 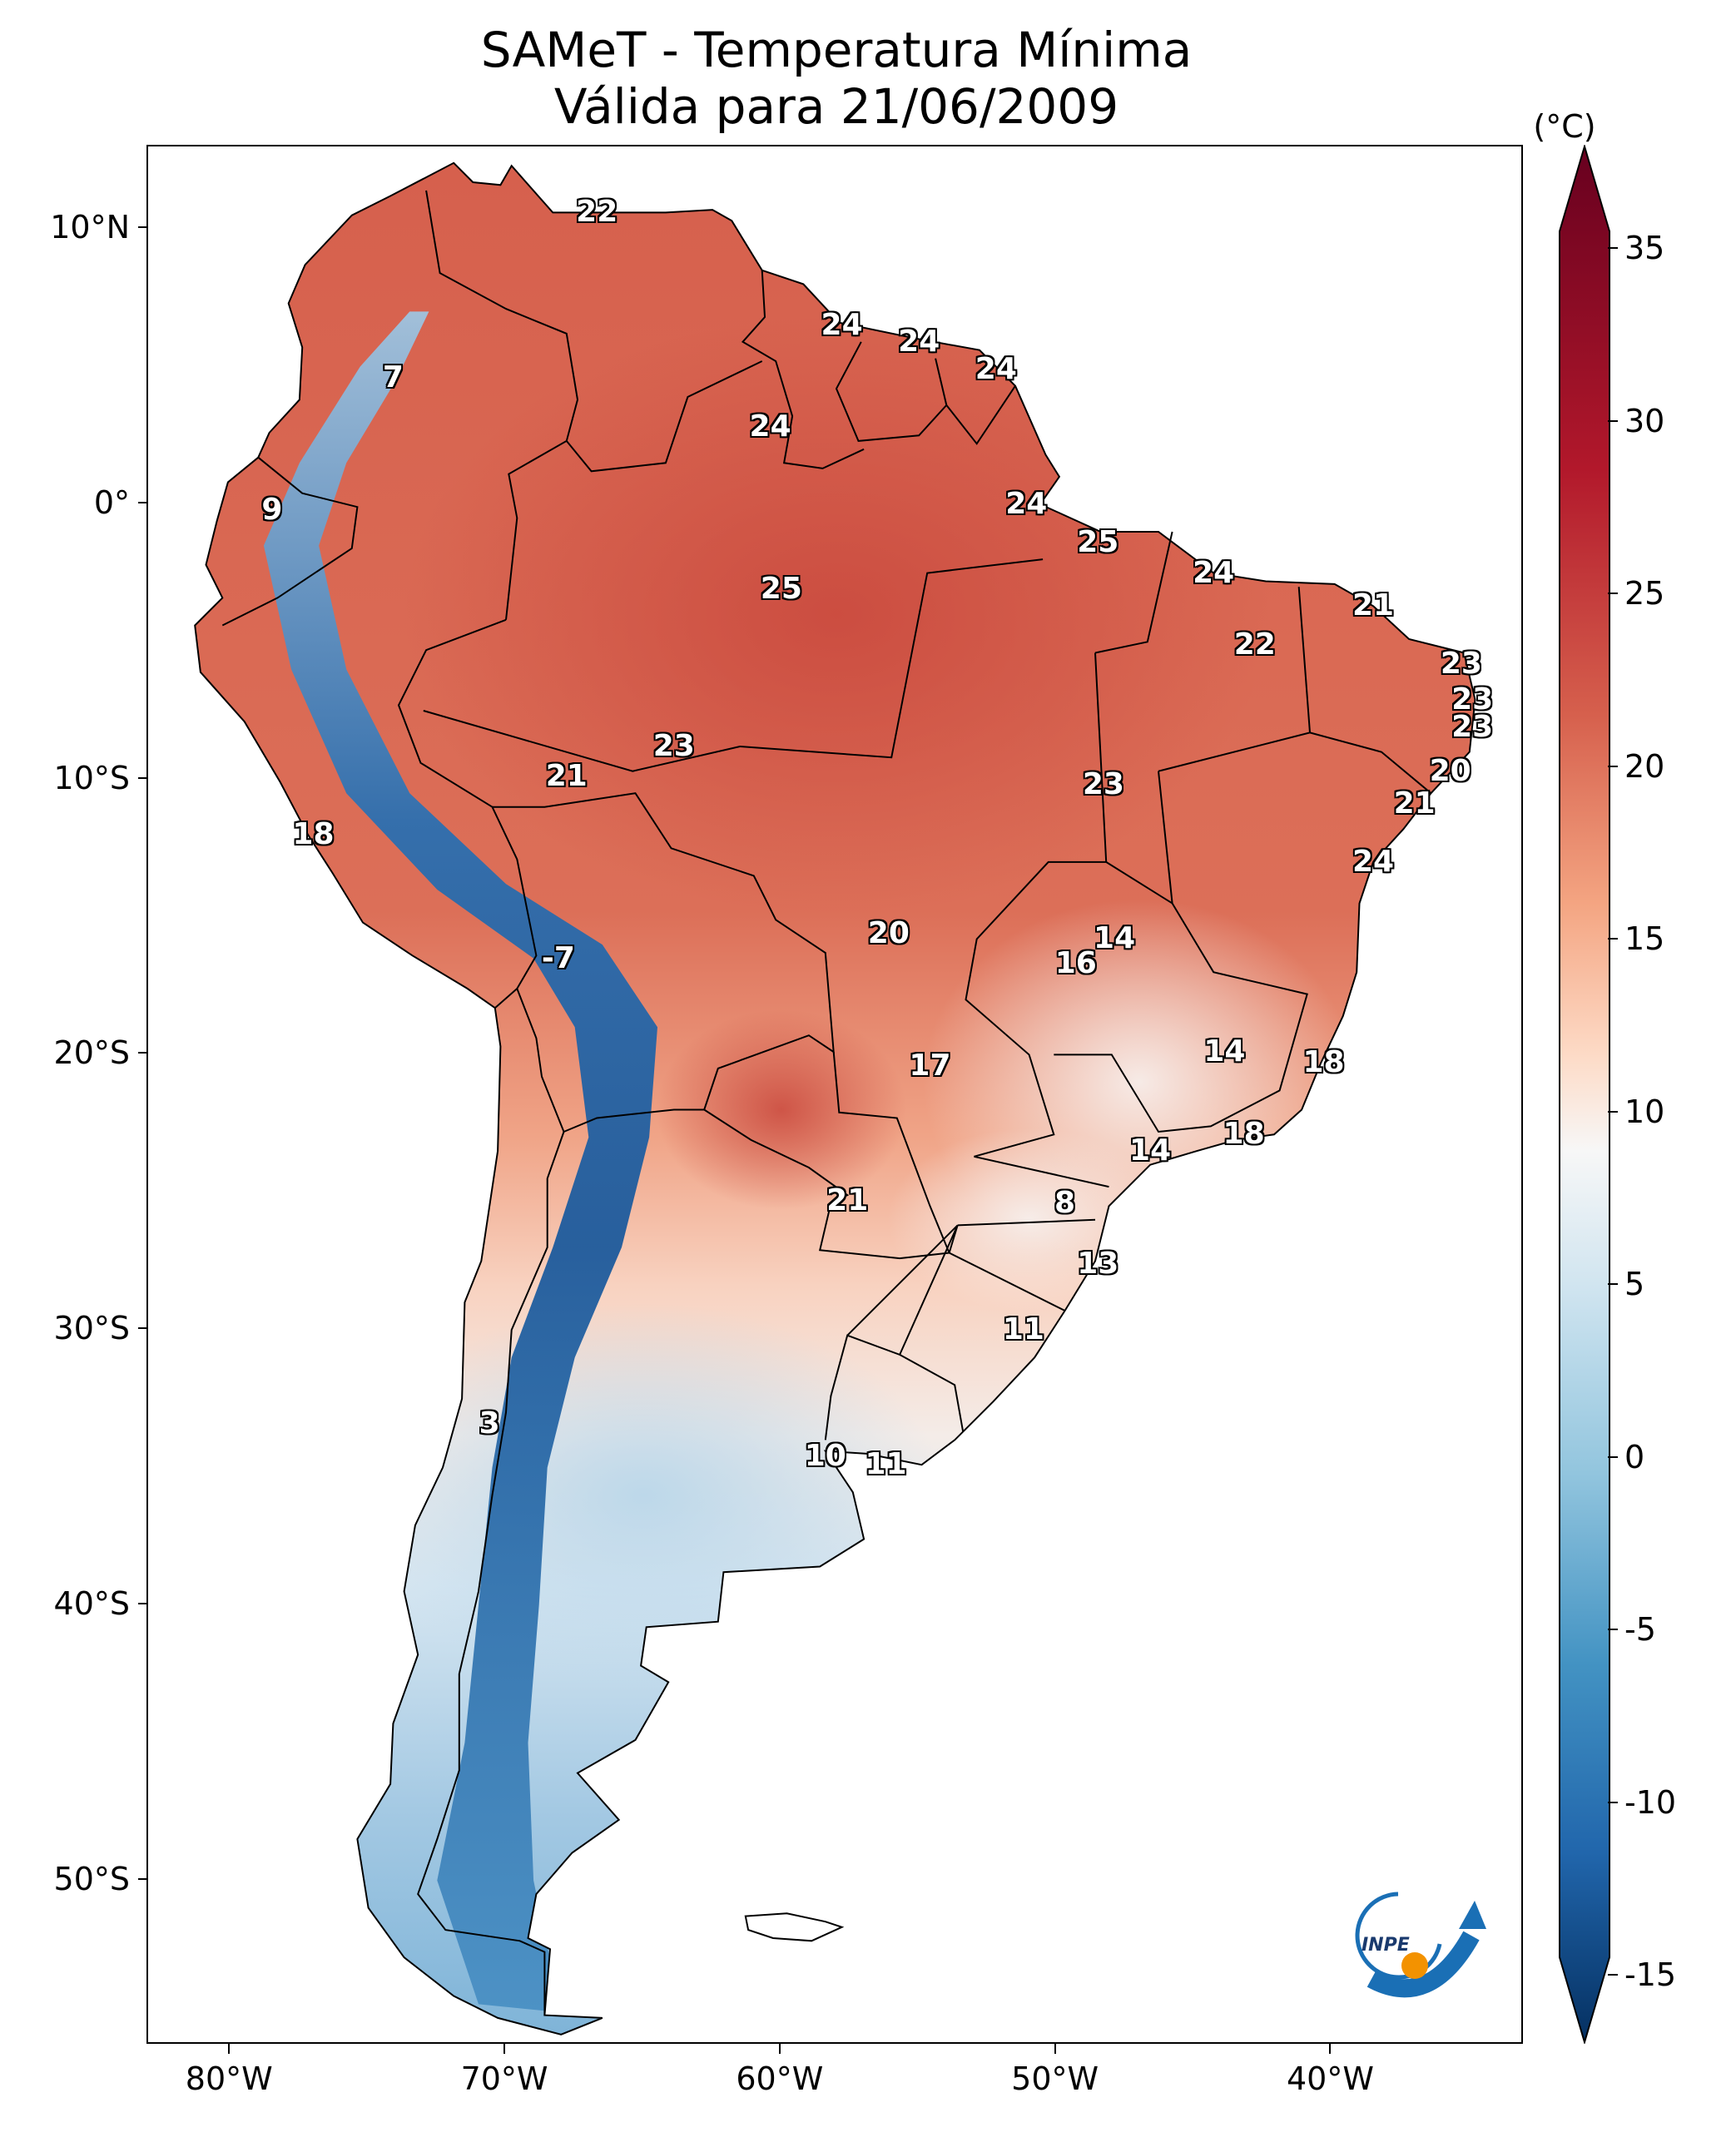 What do you see at coordinates (90, 227) in the screenshot?
I see `latitude-label: 10°N` at bounding box center [90, 227].